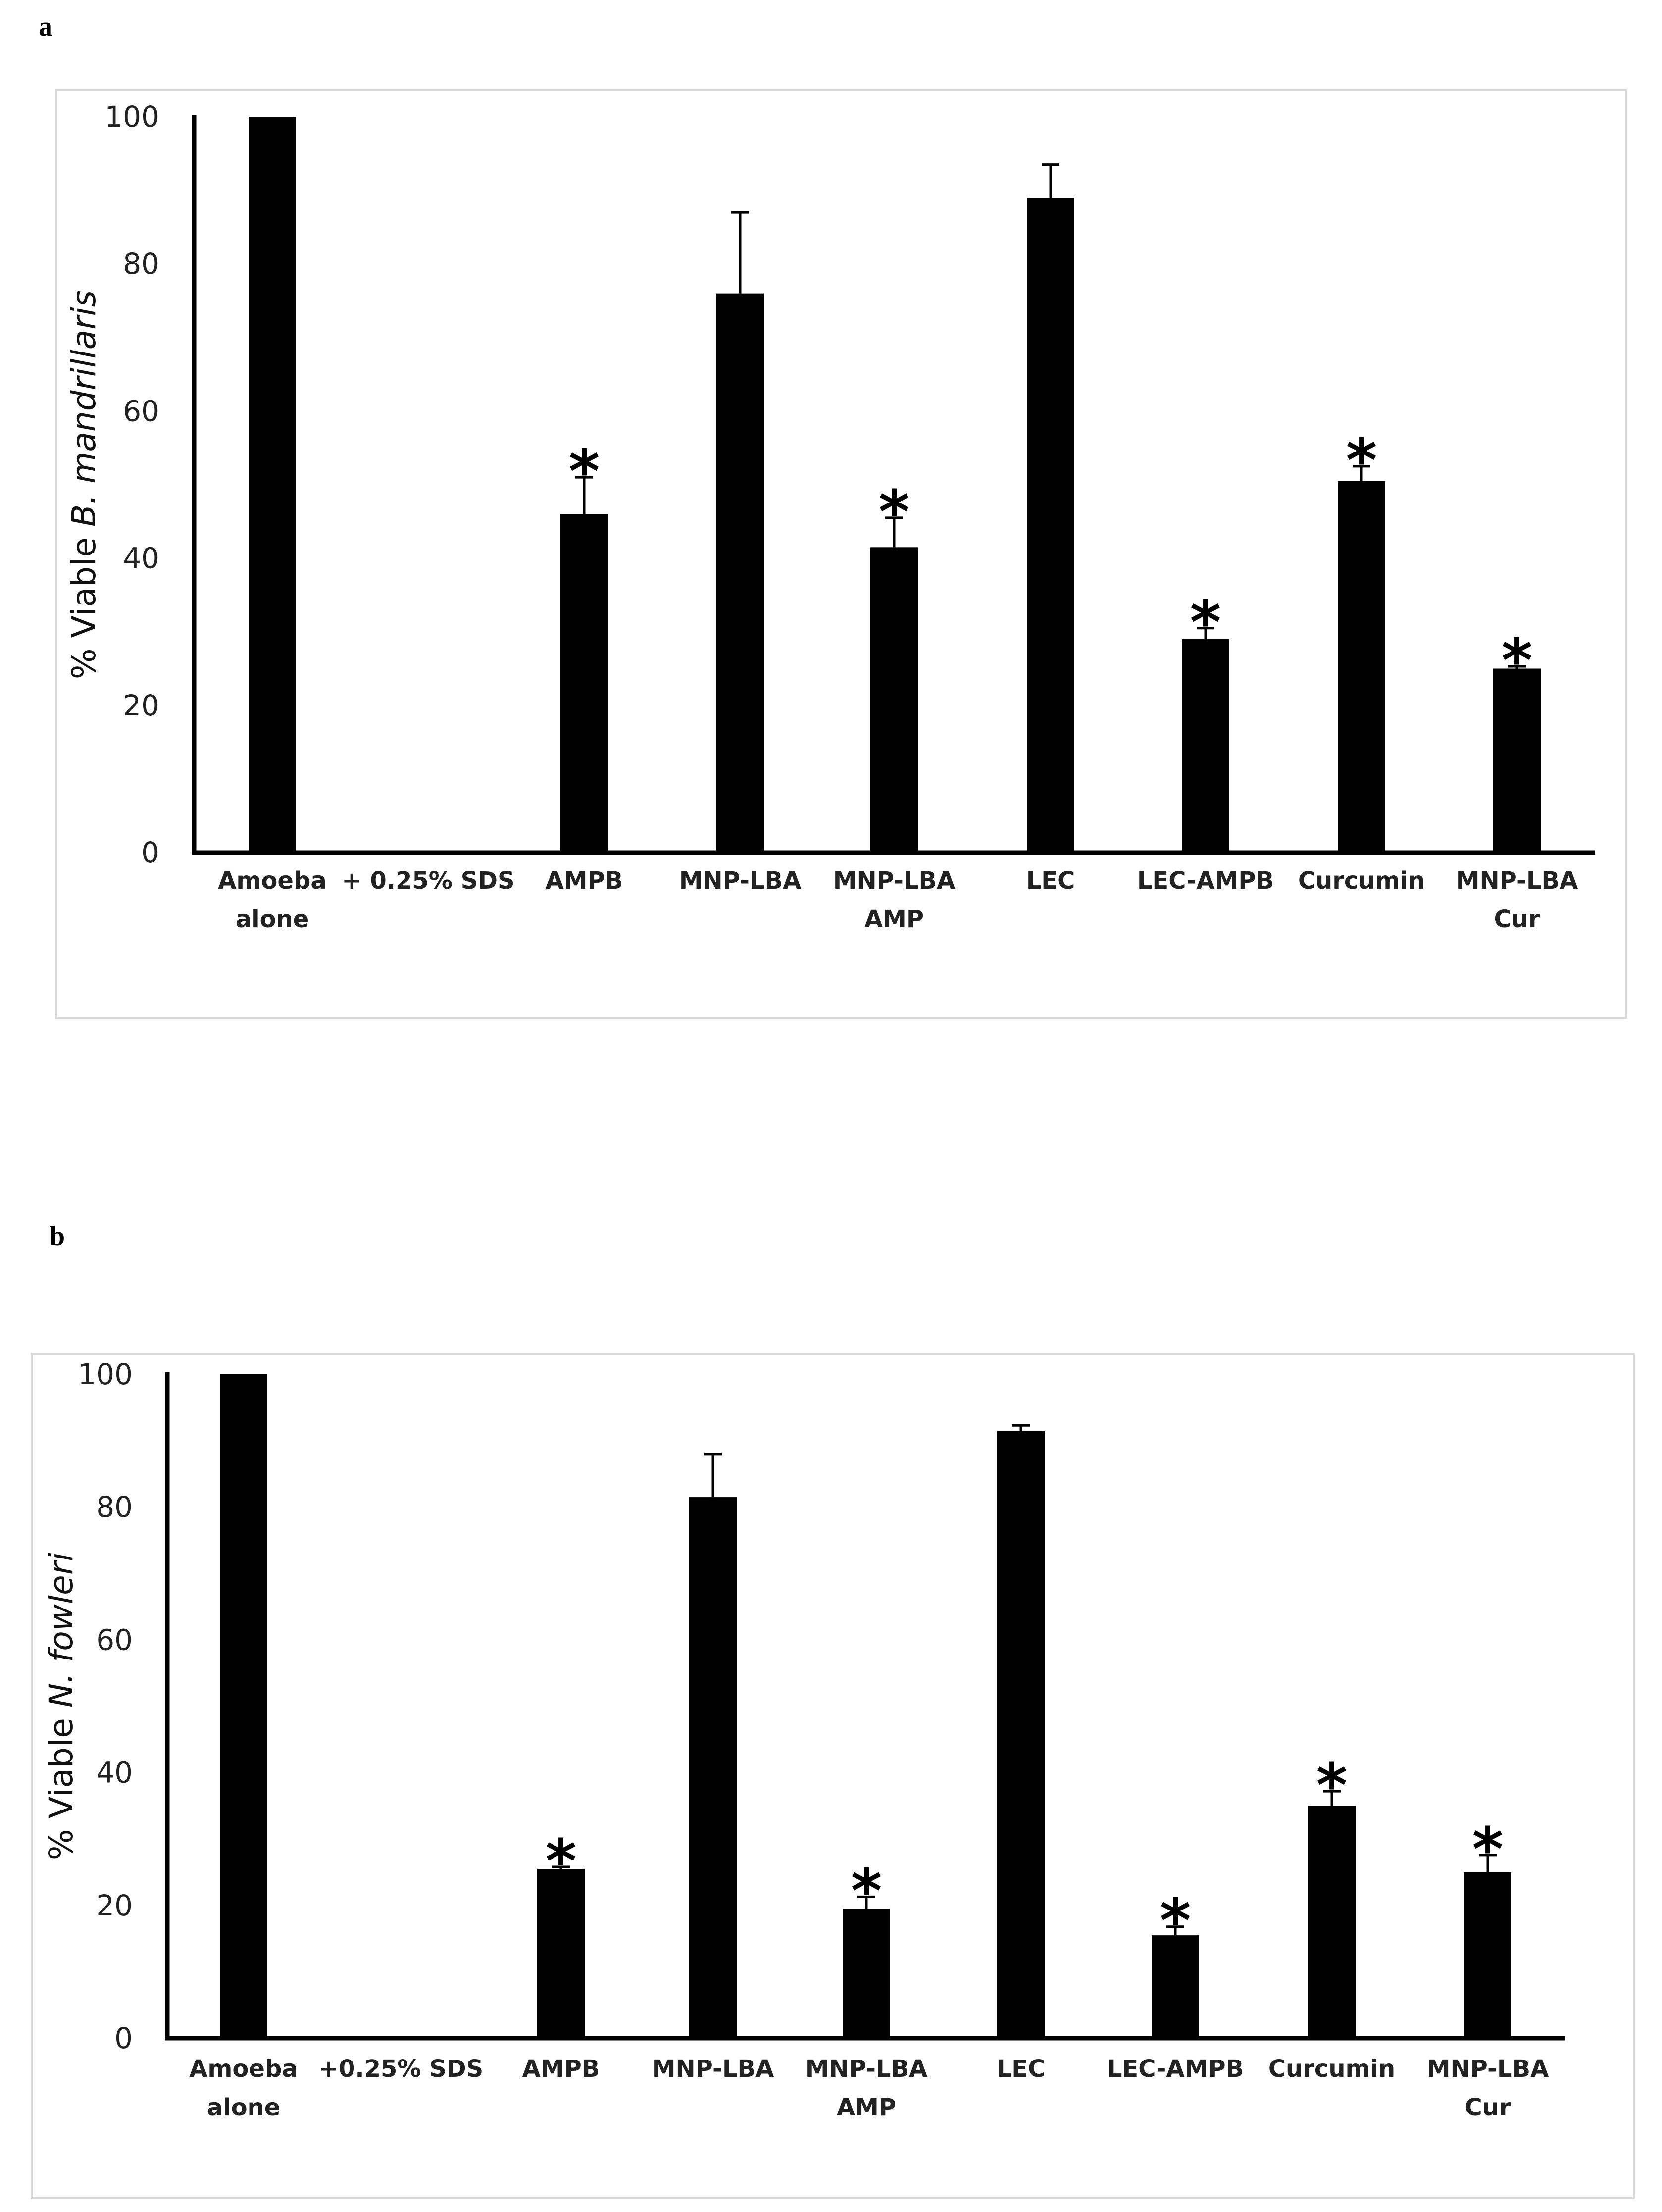 The height and width of the screenshot is (2212, 1662). I want to click on y-axis-title-species: B. mandrillaris, so click(84, 408).